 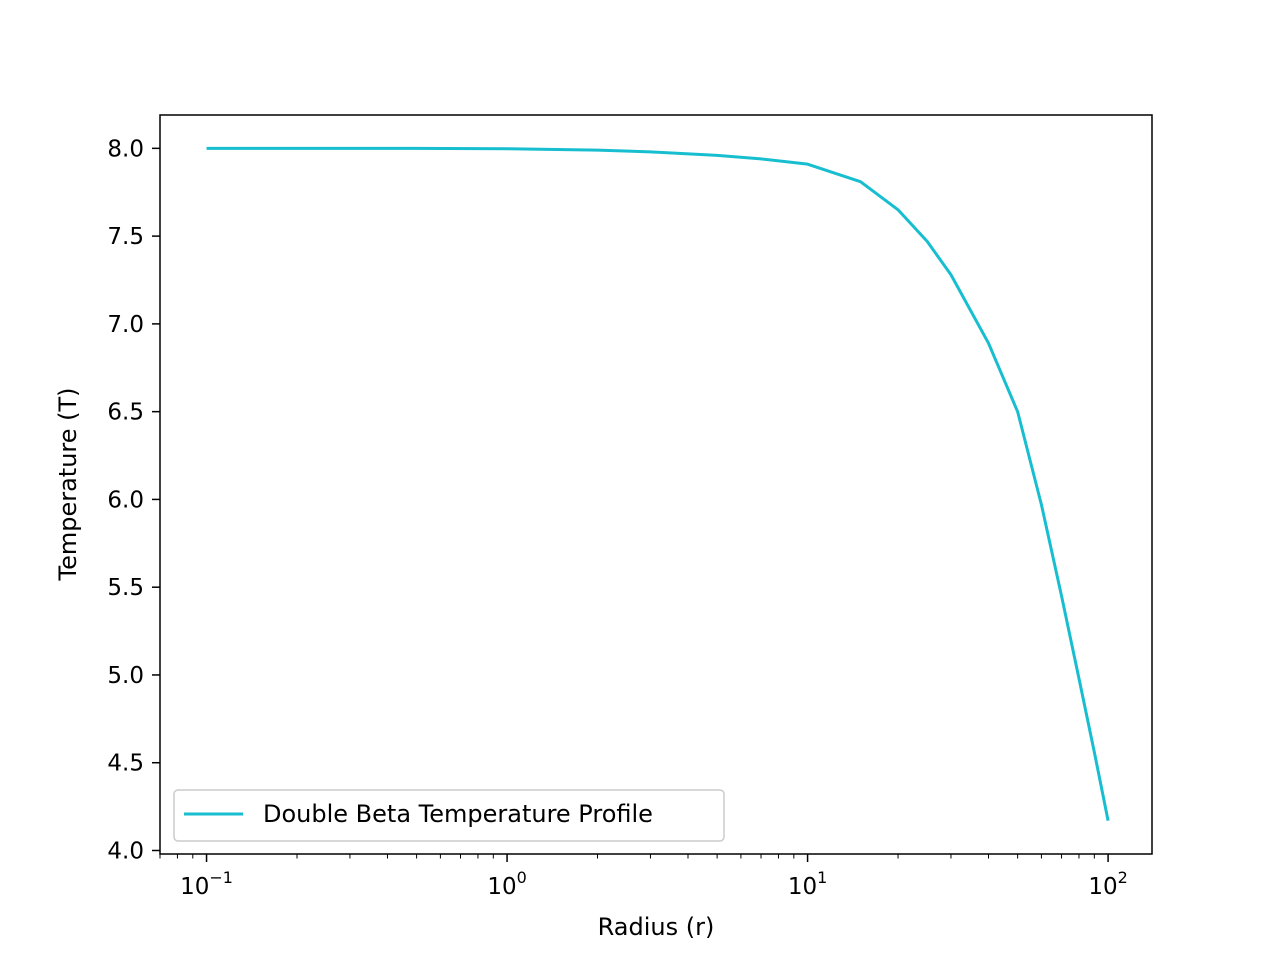 I want to click on y-tick-label-0: 4.0, so click(x=125, y=851).